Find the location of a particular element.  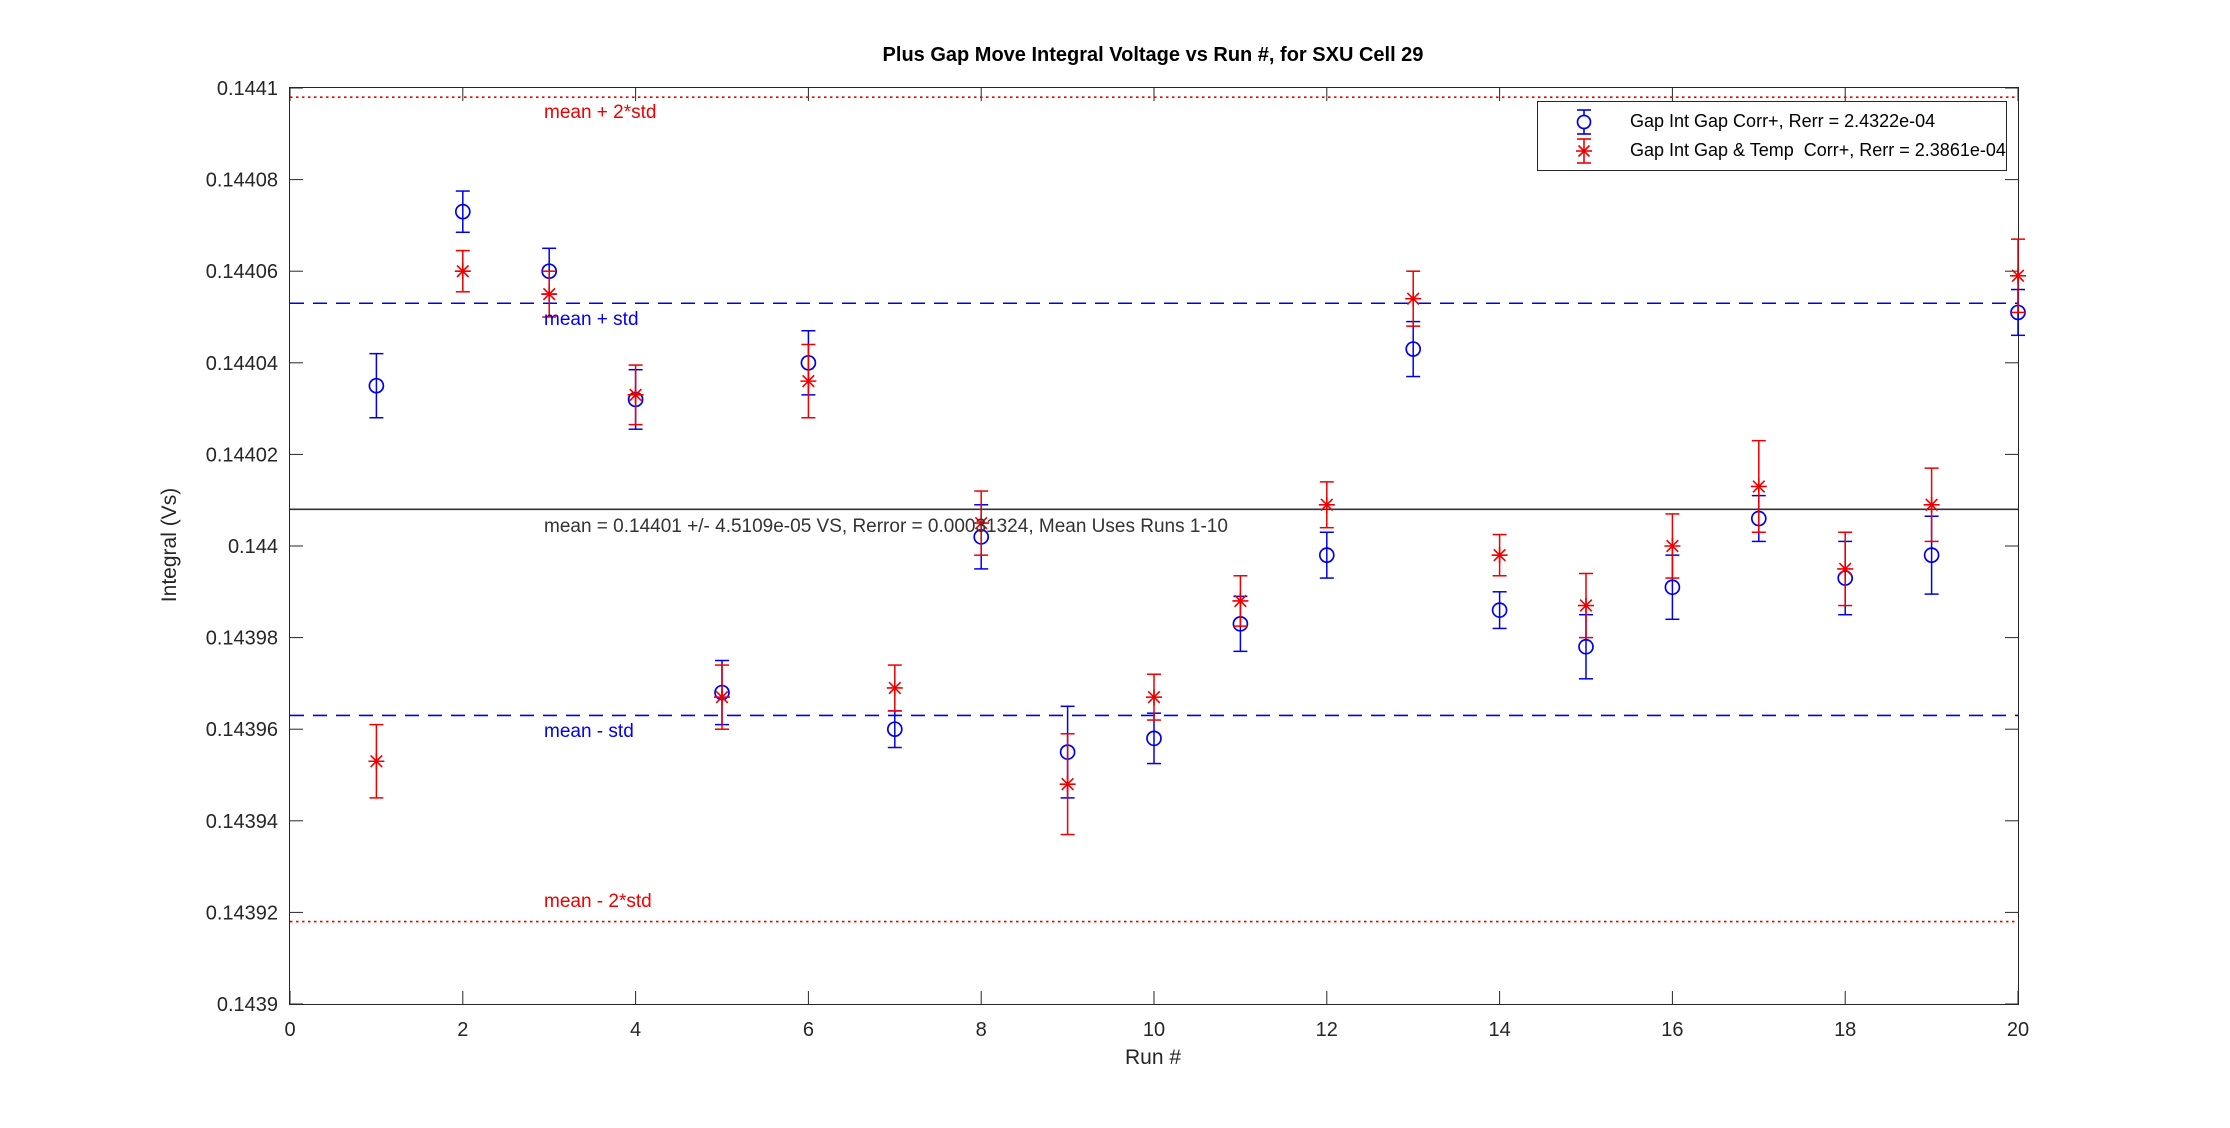

legend-entry: Gap Int Gap Corr+, Rerr = 2.4322e-04 is located at coordinates (1772, 121).